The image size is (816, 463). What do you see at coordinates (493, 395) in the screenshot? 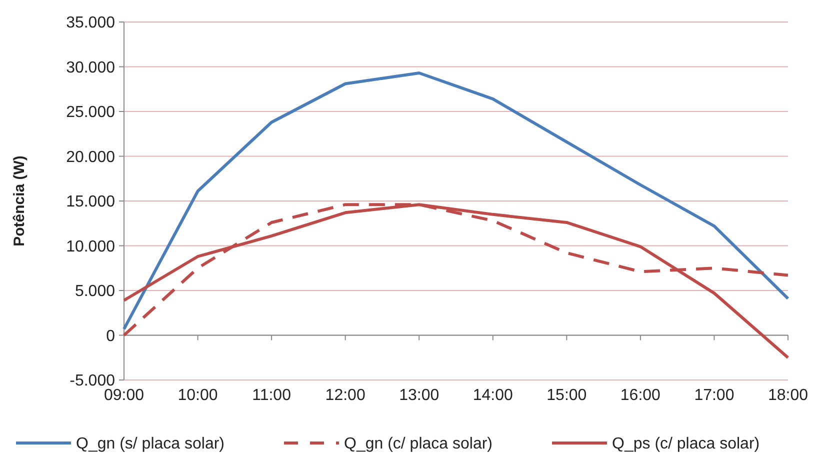
I see `x-tick-label: 14:00` at bounding box center [493, 395].